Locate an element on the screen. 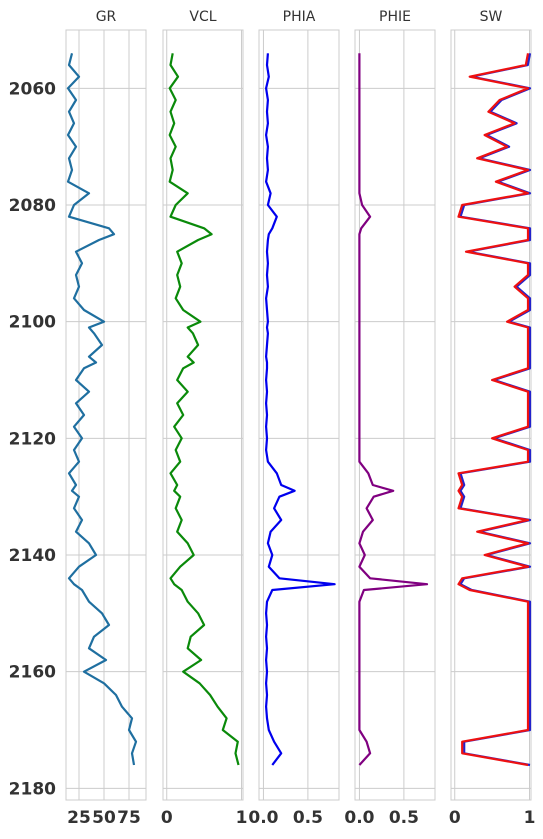 The width and height of the screenshot is (543, 839). y-tick-label: 2100 is located at coordinates (32, 323).